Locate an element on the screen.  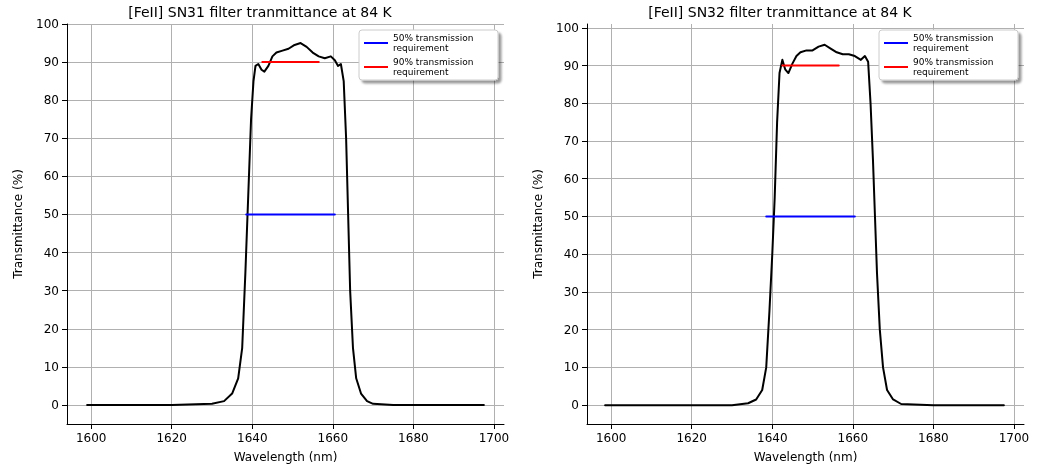
chart-title: [FeII] SN32 filter tranmittance at 84 K is located at coordinates (780, 12).